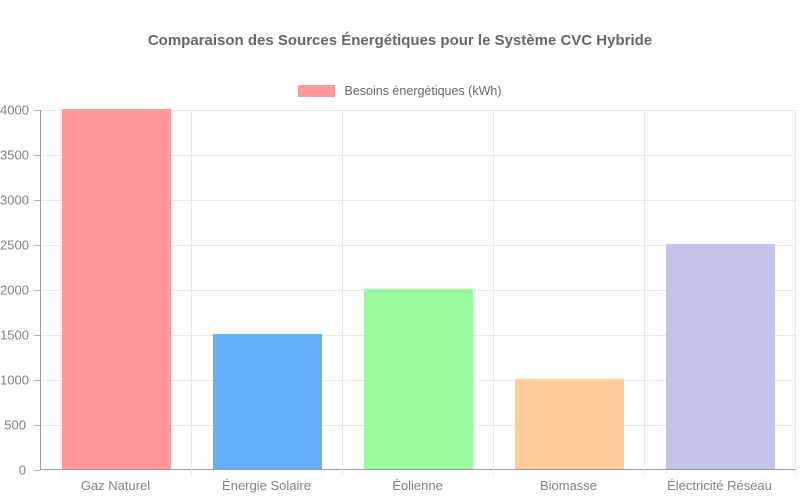 The image size is (800, 500). I want to click on bar-energie-solaire, so click(267, 401).